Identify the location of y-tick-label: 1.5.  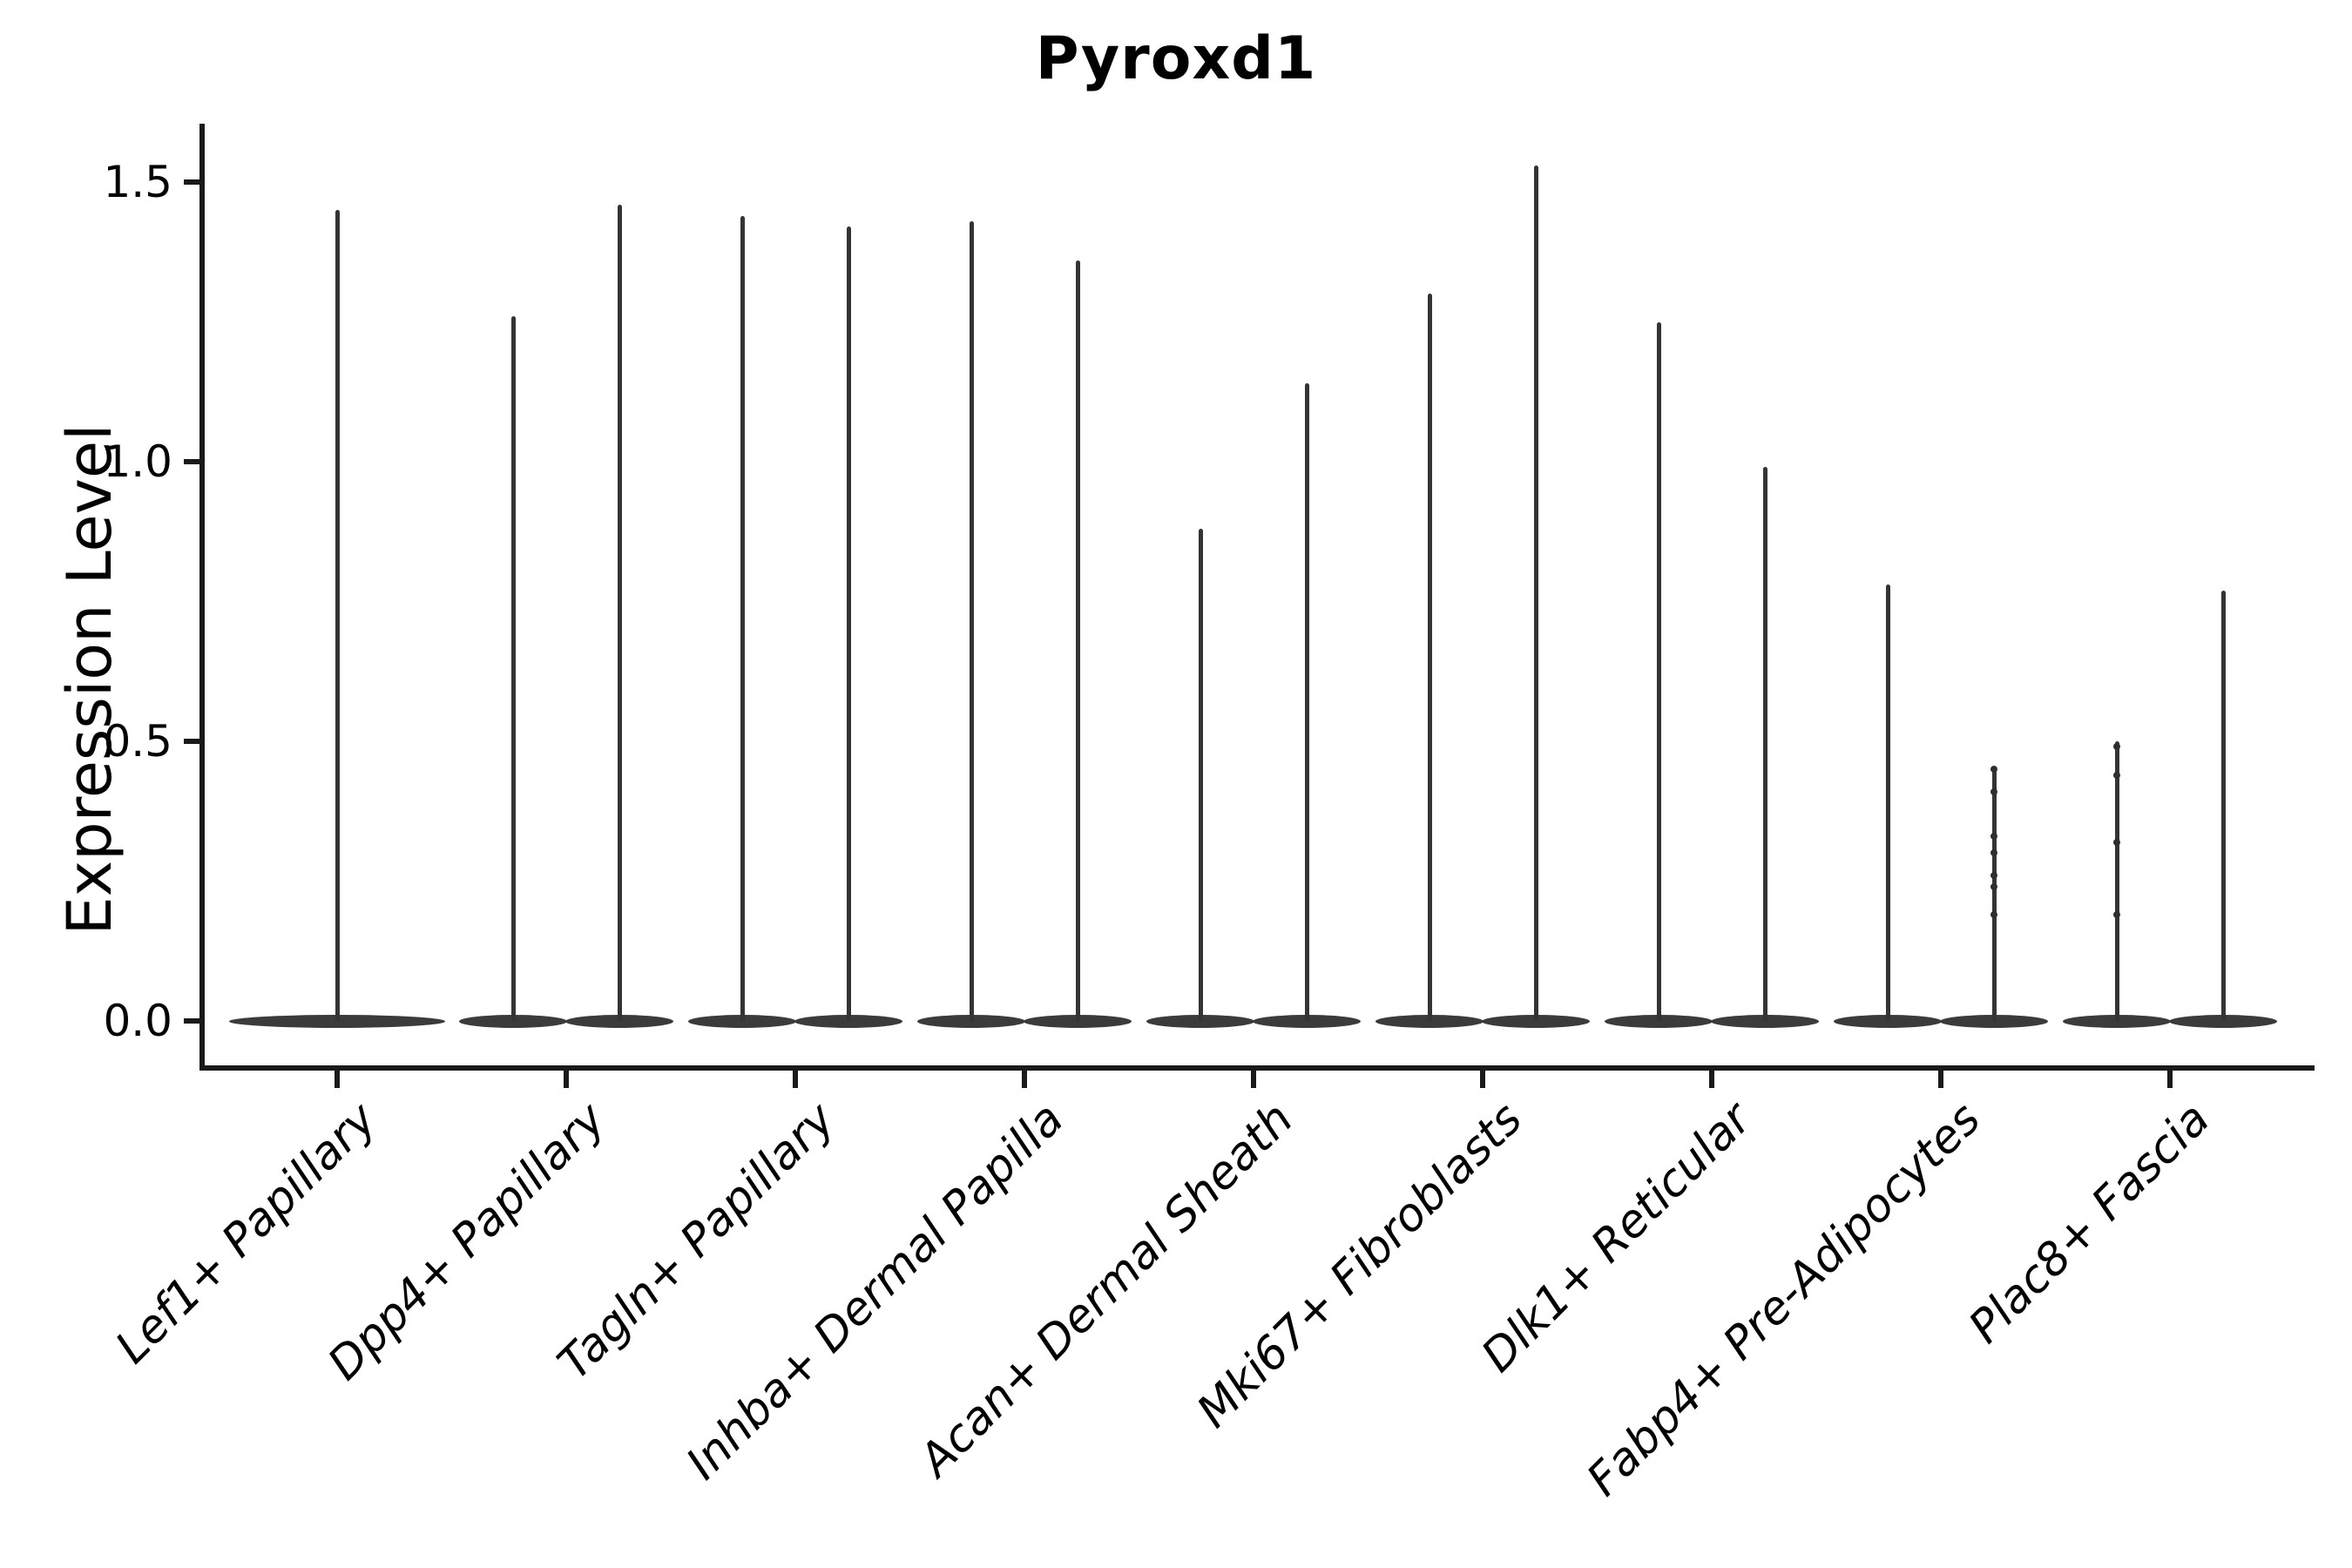
(137, 182).